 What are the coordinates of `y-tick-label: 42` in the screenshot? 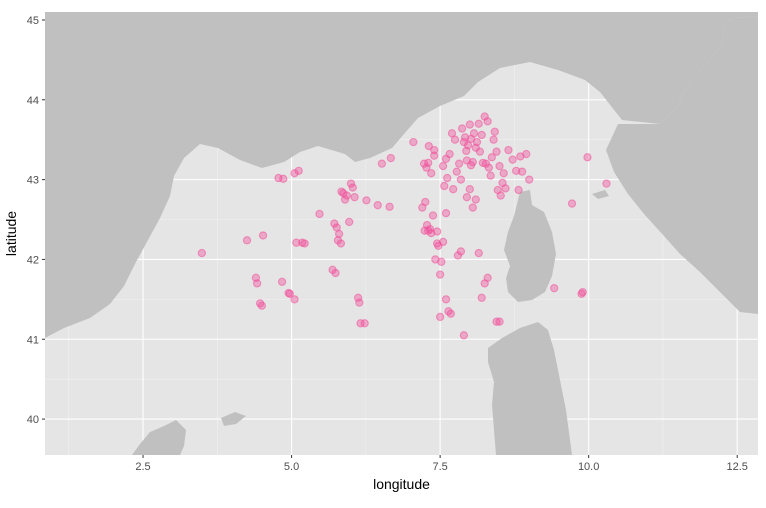 It's located at (33, 260).